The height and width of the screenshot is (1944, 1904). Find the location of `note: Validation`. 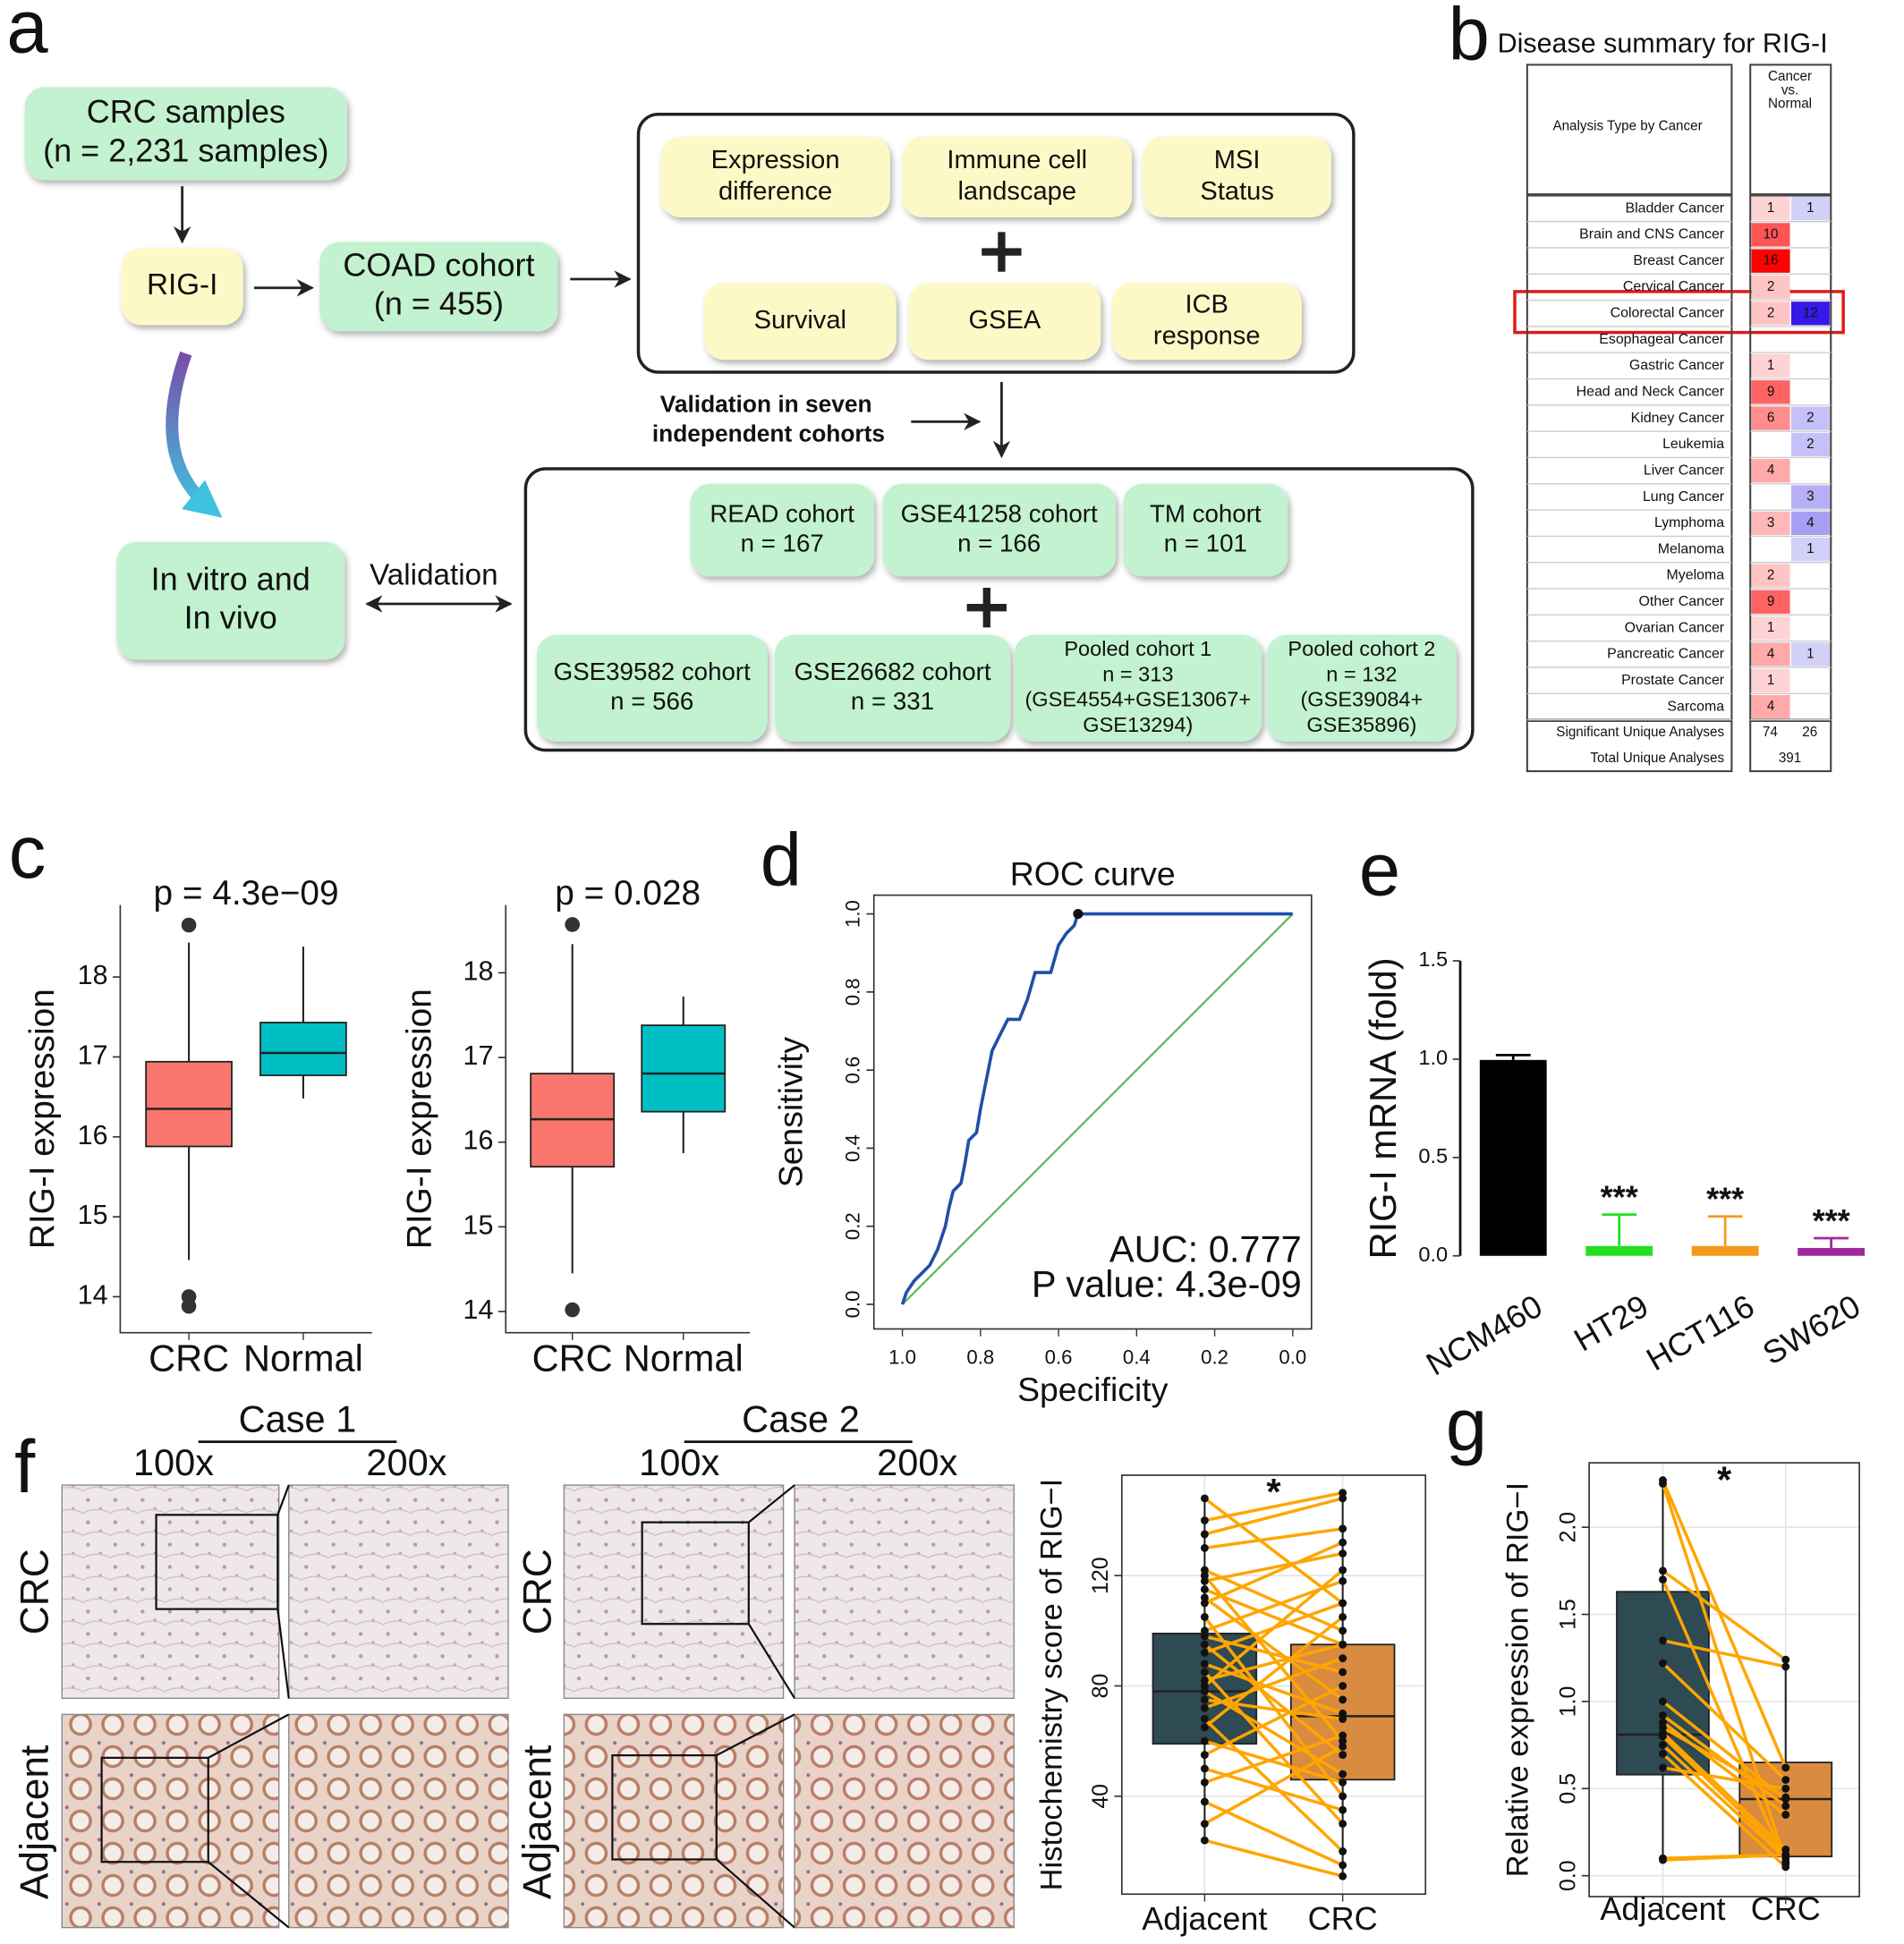

note: Validation is located at coordinates (434, 574).